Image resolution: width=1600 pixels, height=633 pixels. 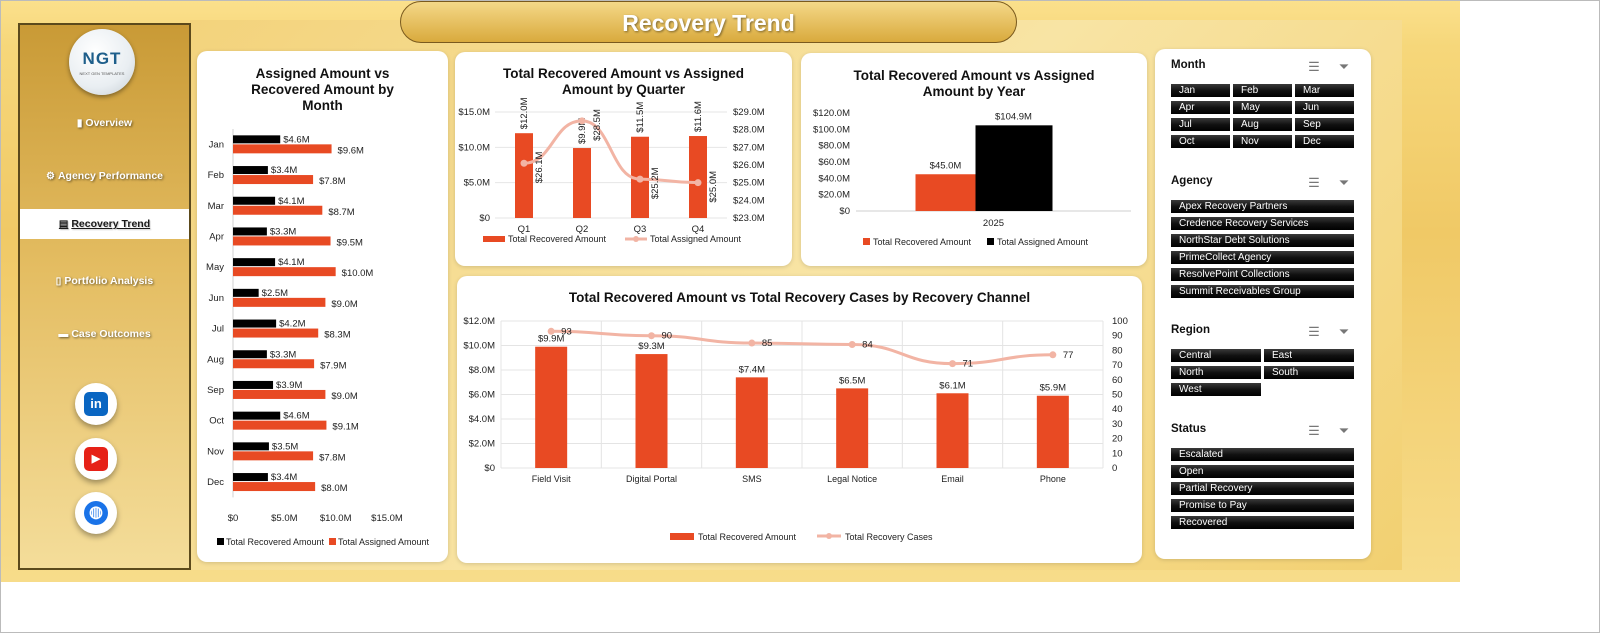 What do you see at coordinates (1262, 454) in the screenshot?
I see `status-slicer-item: Escalated` at bounding box center [1262, 454].